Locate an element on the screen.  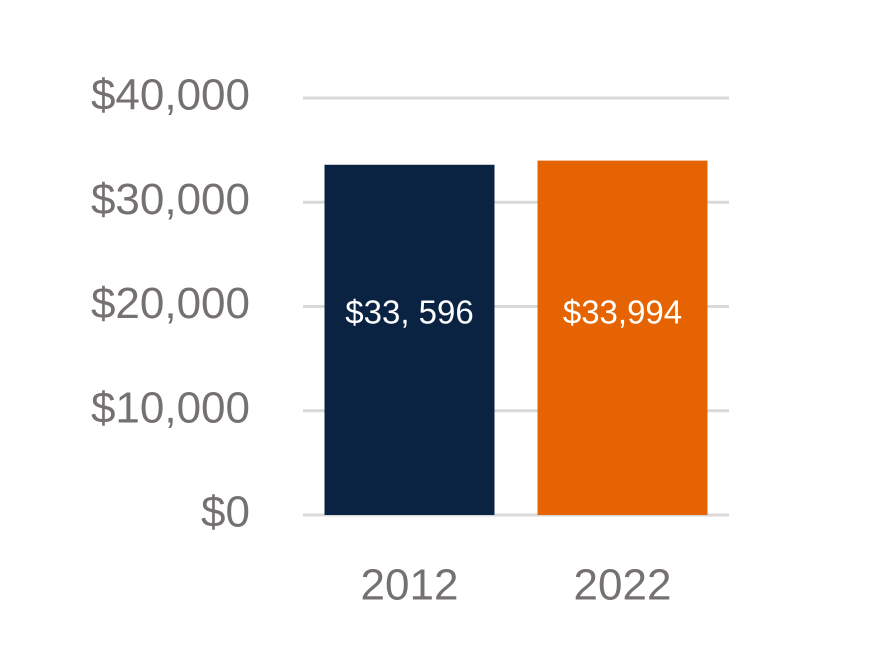
data-labels: $33, 596 $33,994 is located at coordinates (513, 312).